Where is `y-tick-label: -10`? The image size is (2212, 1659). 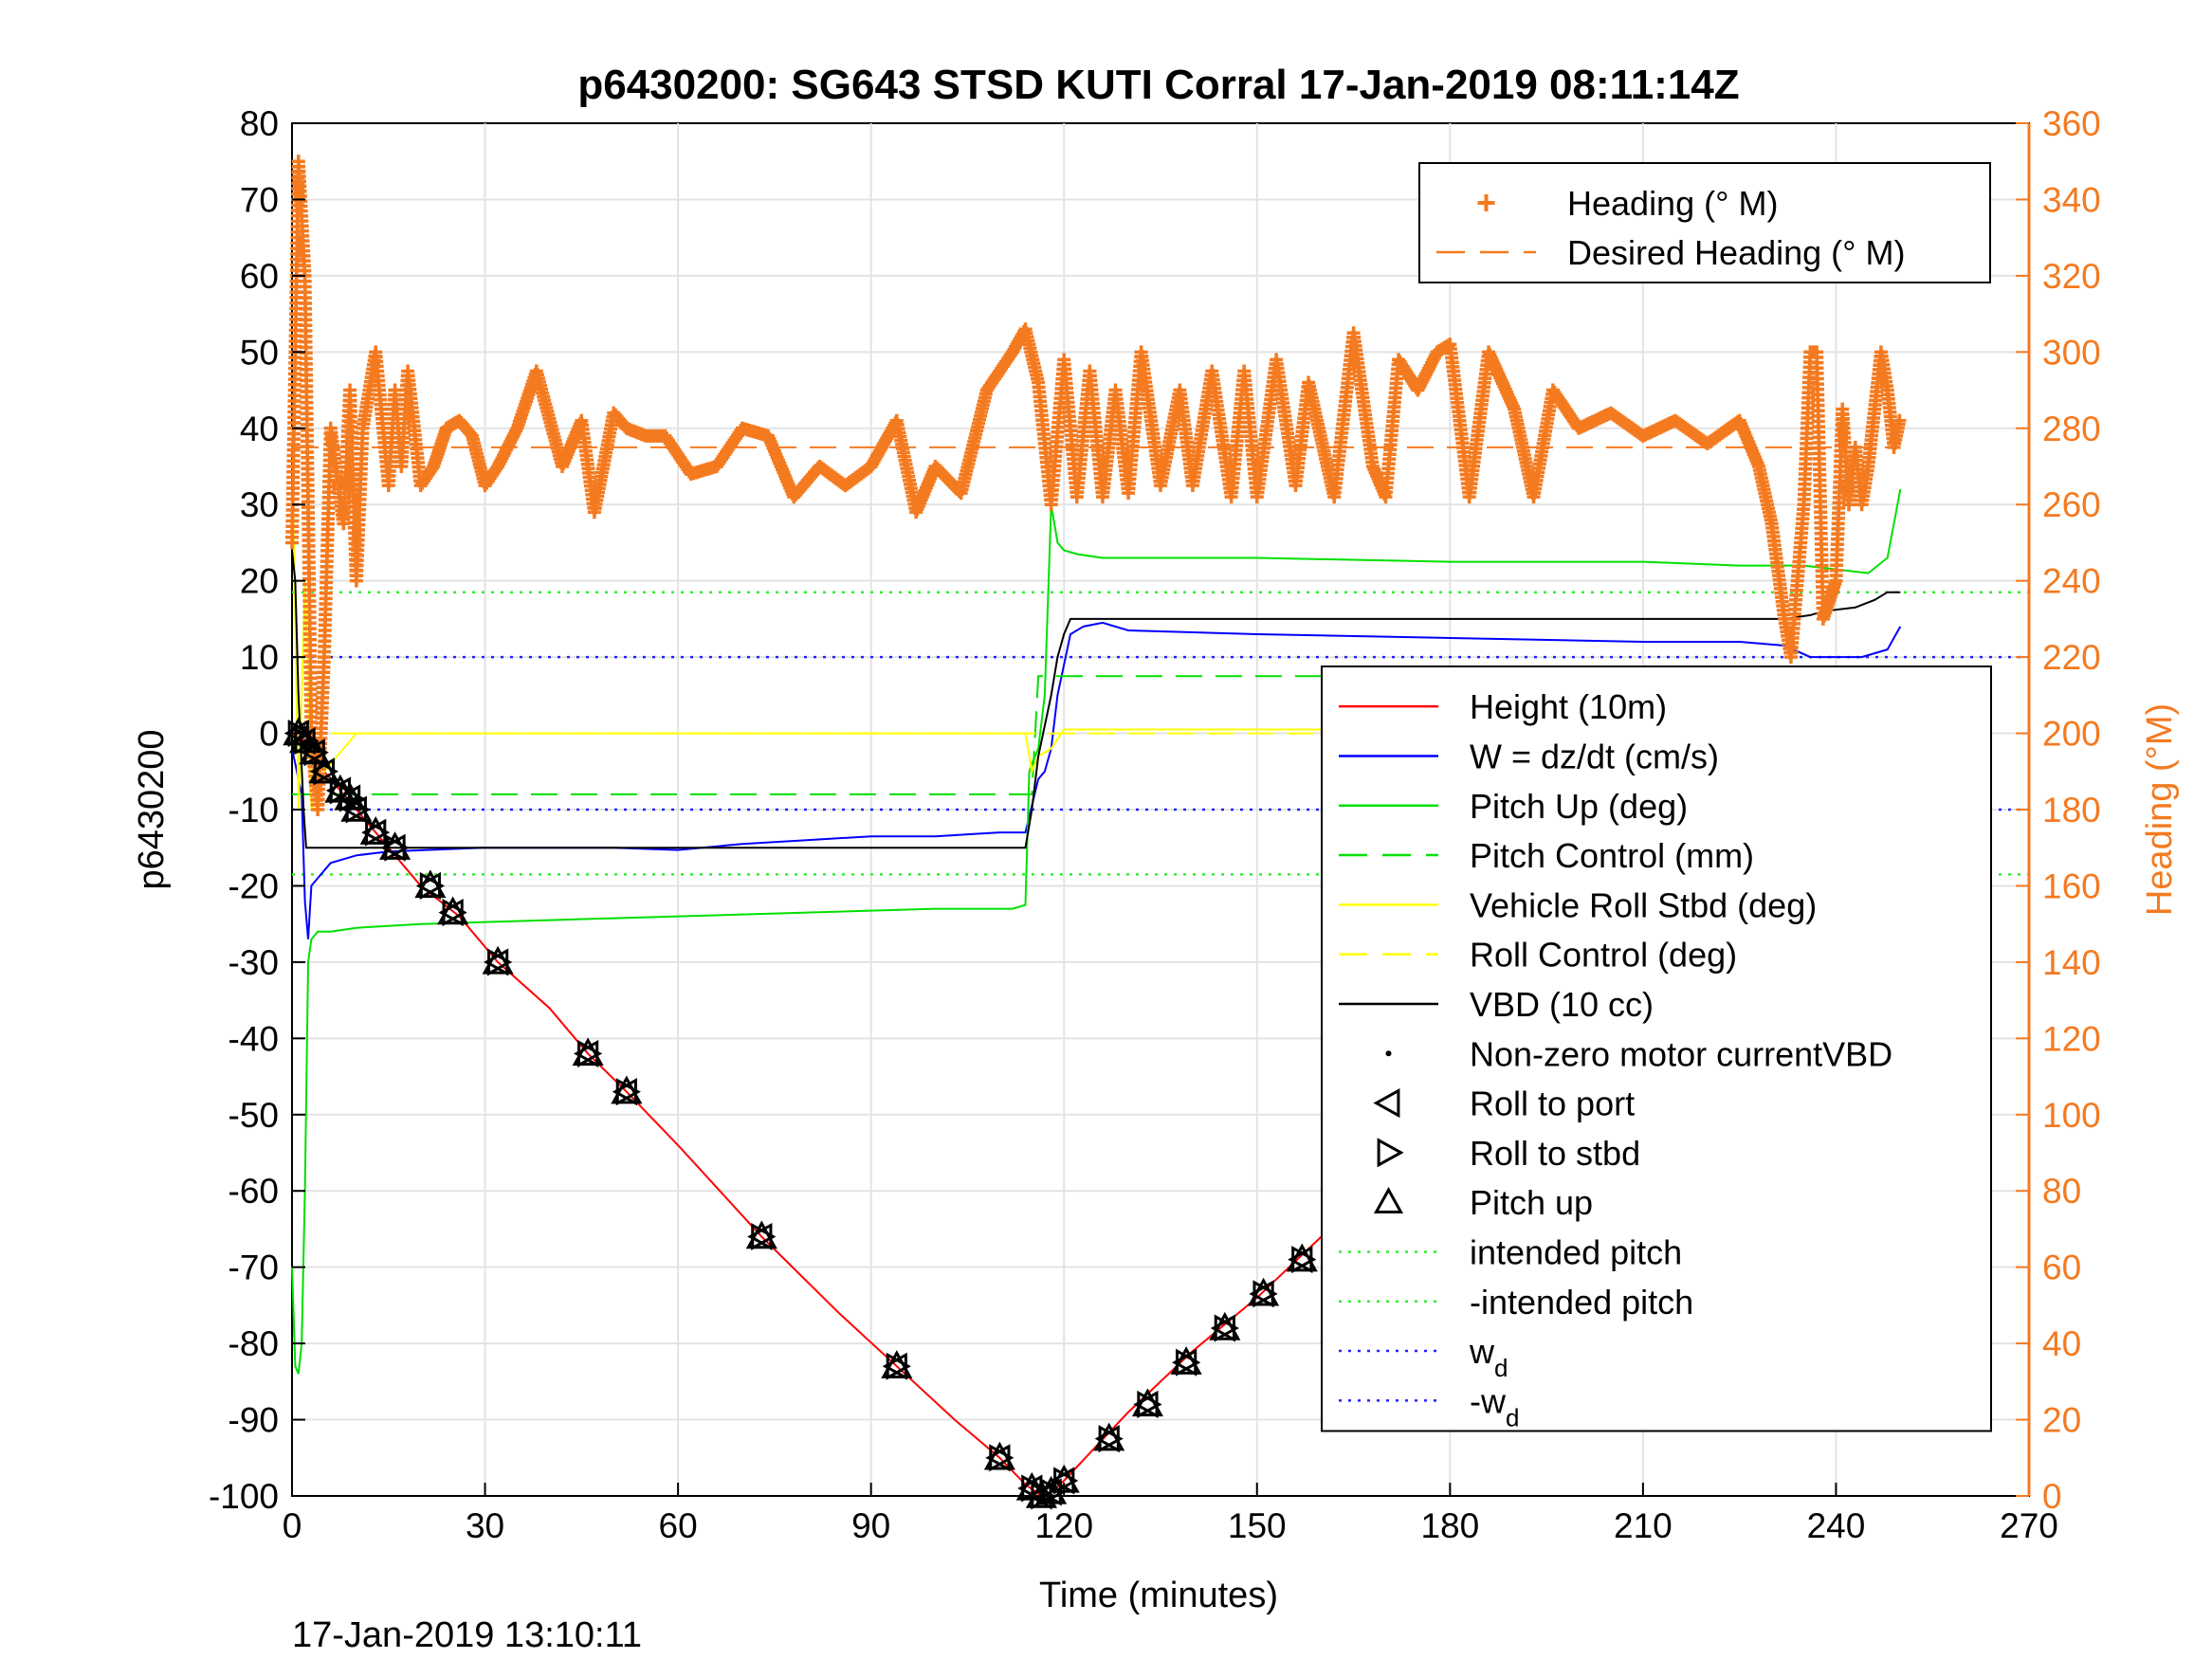
y-tick-label: -10 is located at coordinates (254, 810).